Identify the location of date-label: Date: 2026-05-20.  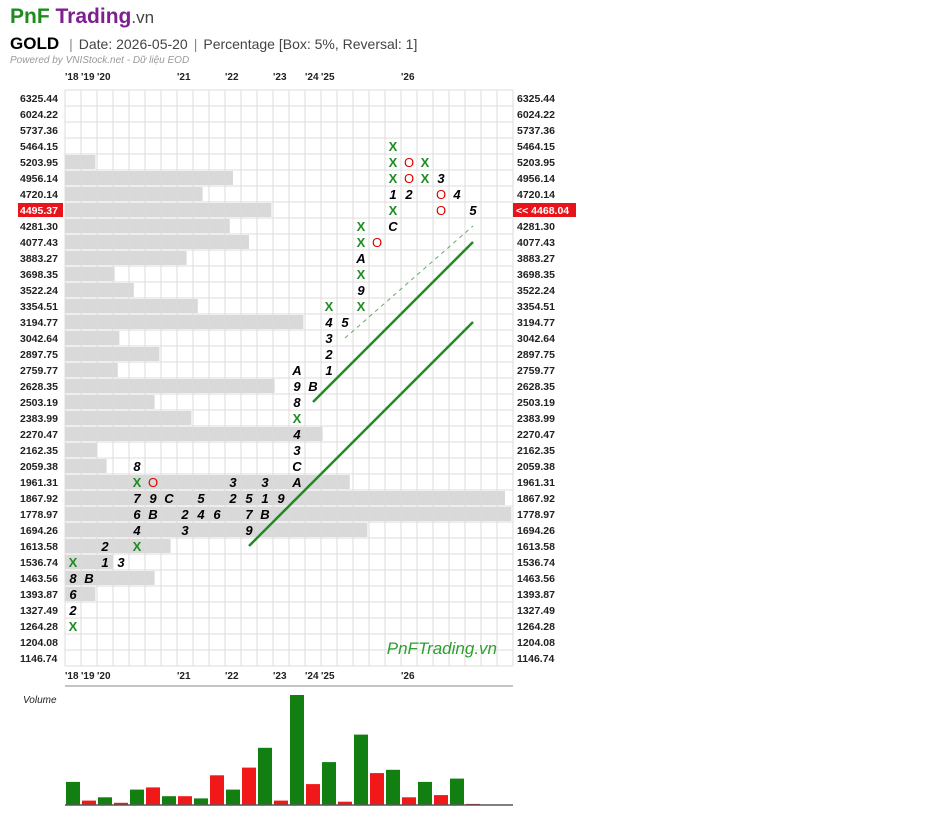
(133, 44).